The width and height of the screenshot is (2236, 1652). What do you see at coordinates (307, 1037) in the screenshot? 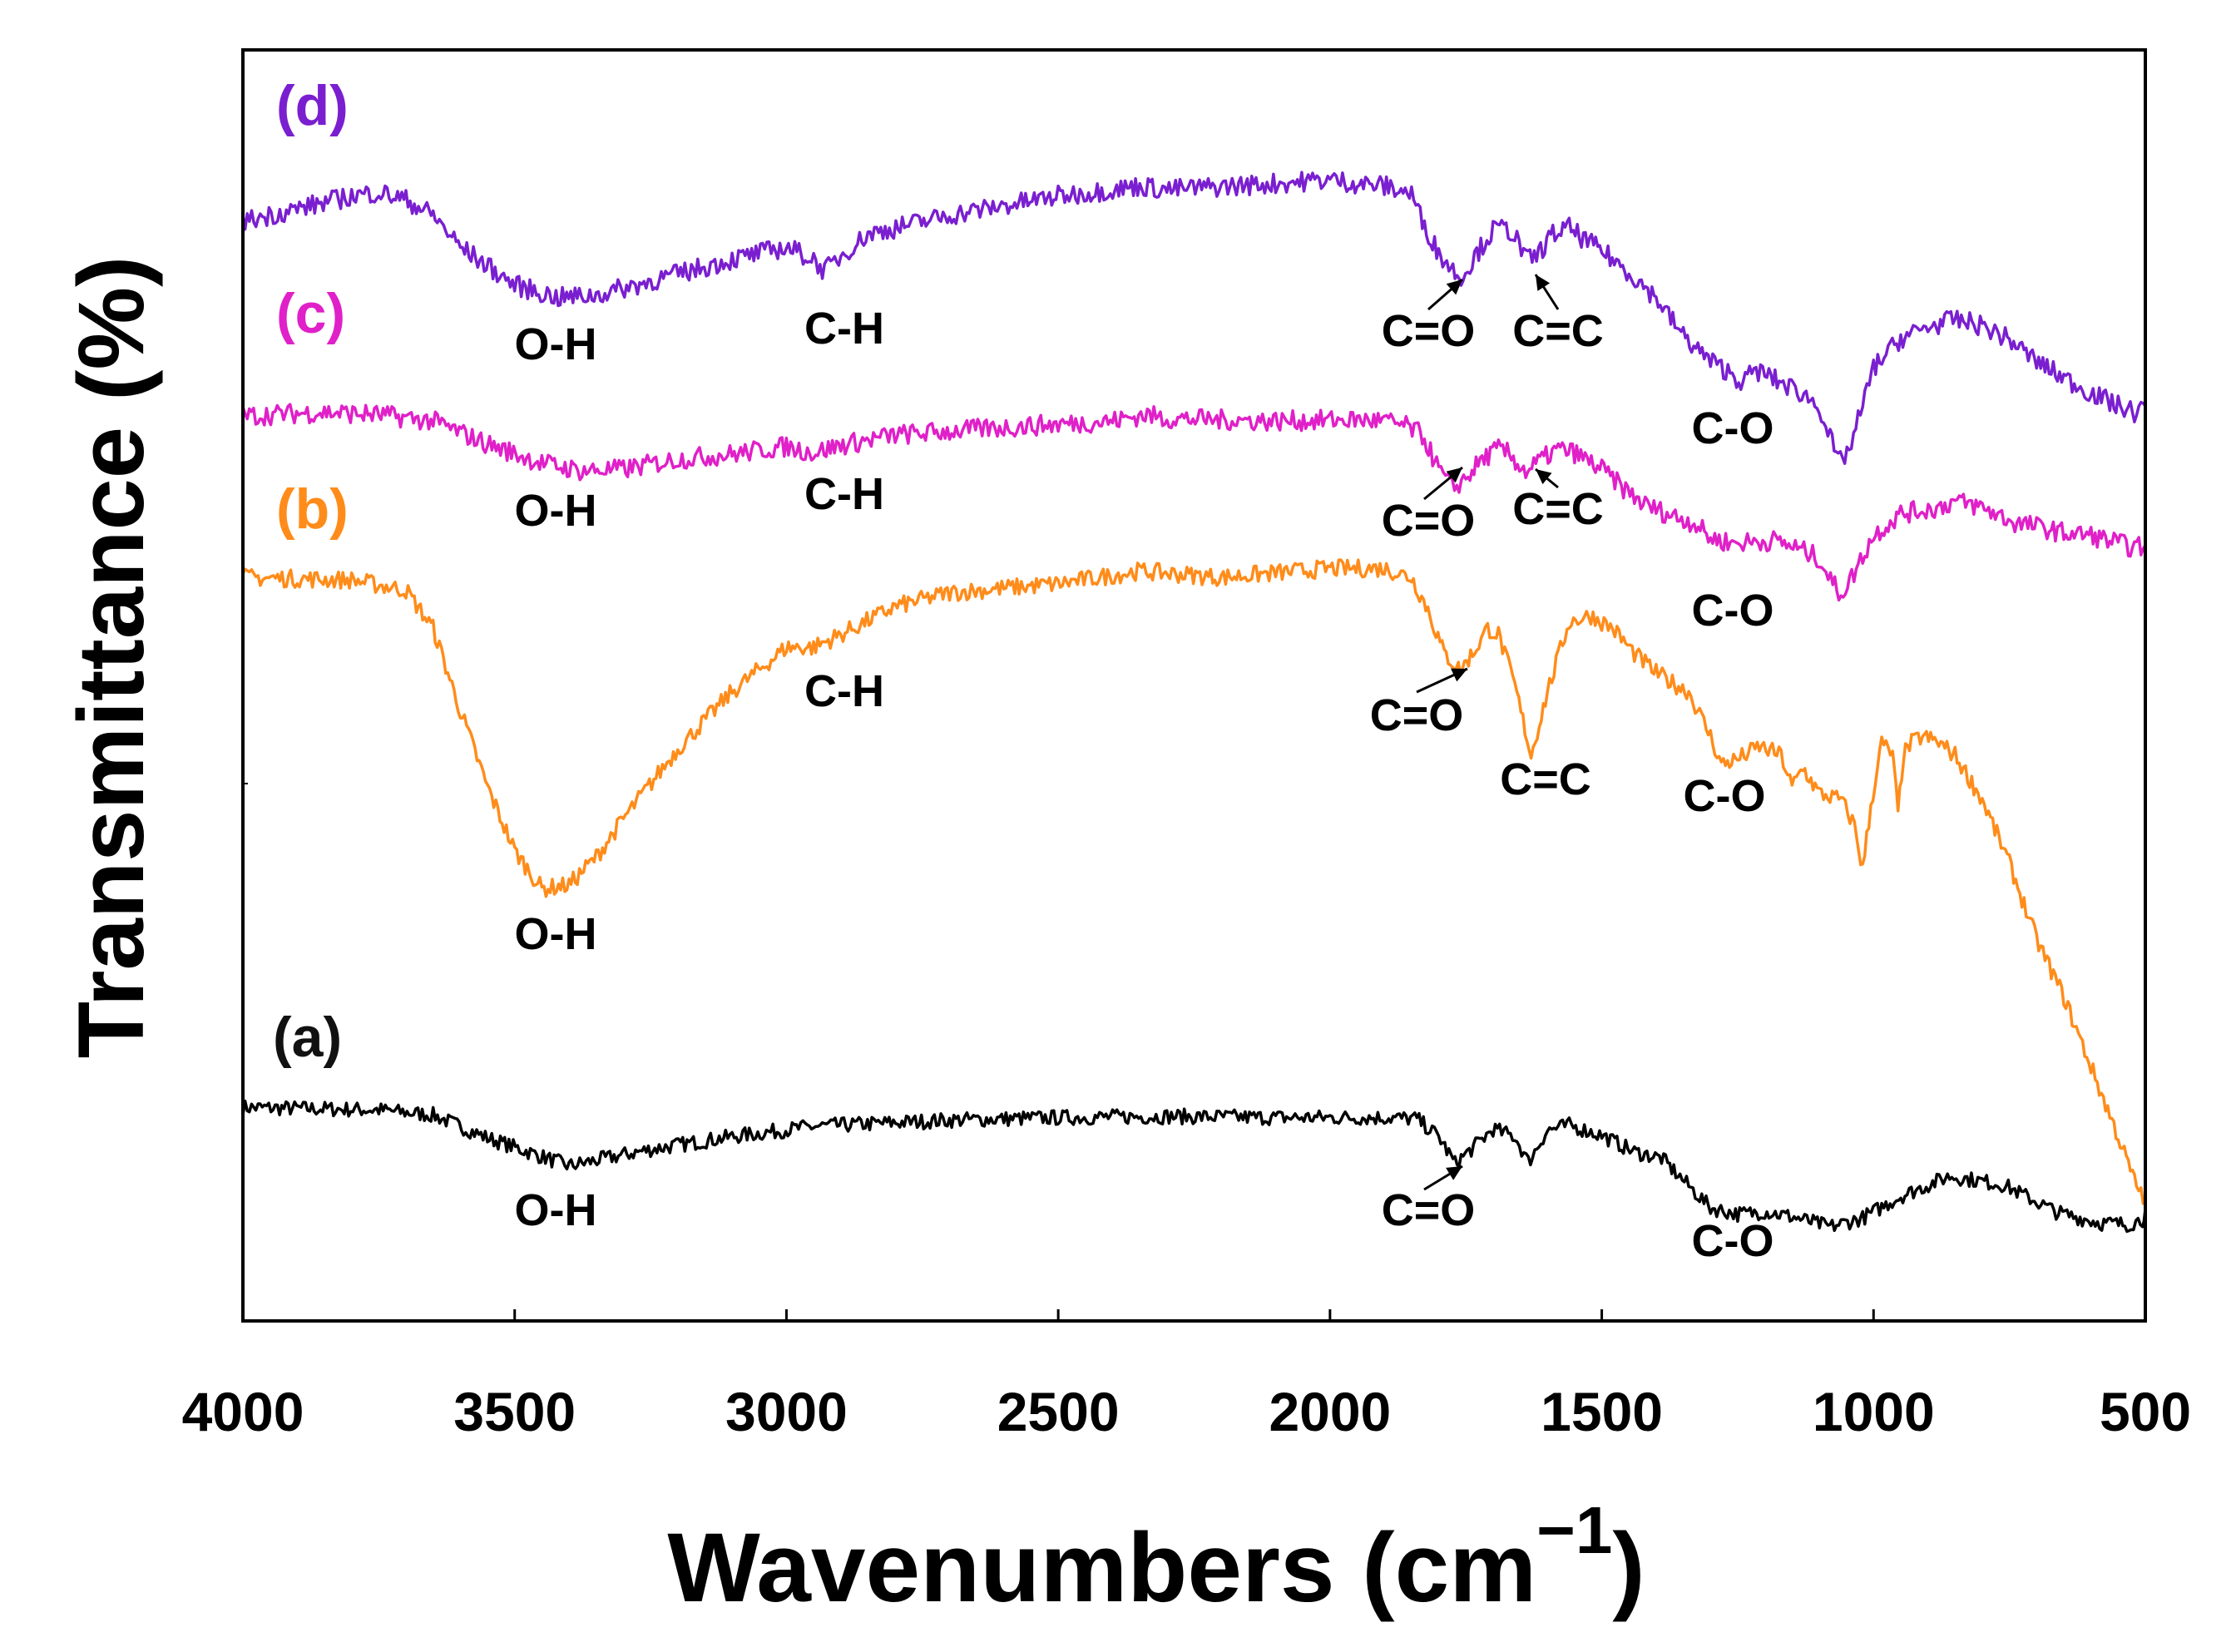
I see `series-label-a: (a)` at bounding box center [307, 1037].